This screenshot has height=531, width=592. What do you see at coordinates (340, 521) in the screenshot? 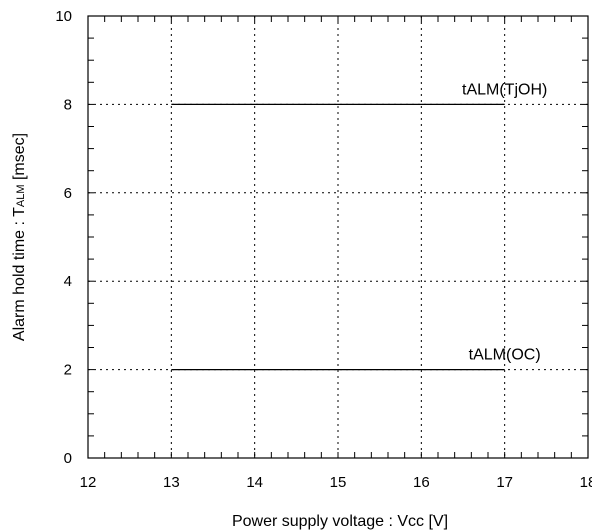
I see `x-axis-label: Power supply voltage : Vcc [V]` at bounding box center [340, 521].